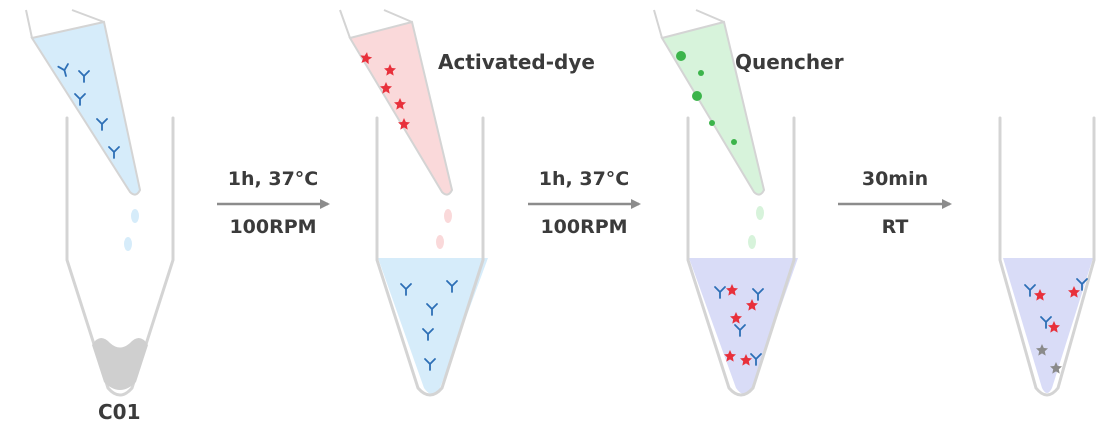  I want to click on quencher-label: Quencher, so click(789, 62).